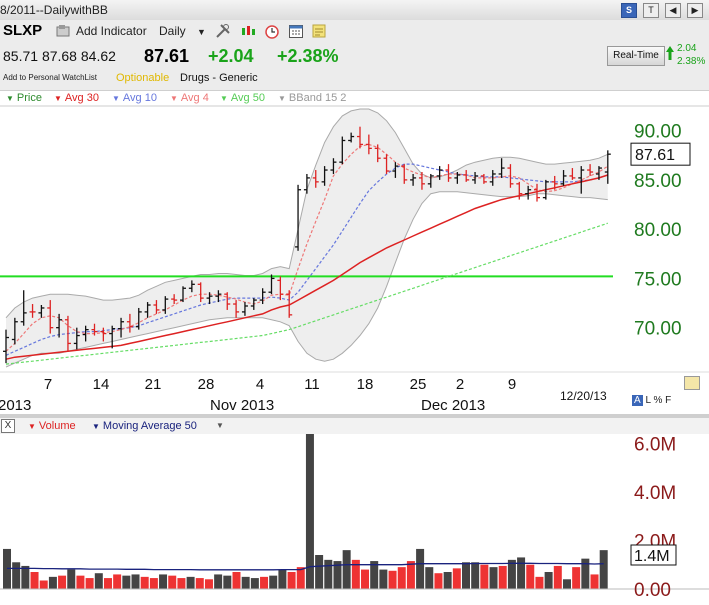 This screenshot has width=709, height=605. I want to click on legend-avg4: ▼ Avg 4, so click(189, 98).